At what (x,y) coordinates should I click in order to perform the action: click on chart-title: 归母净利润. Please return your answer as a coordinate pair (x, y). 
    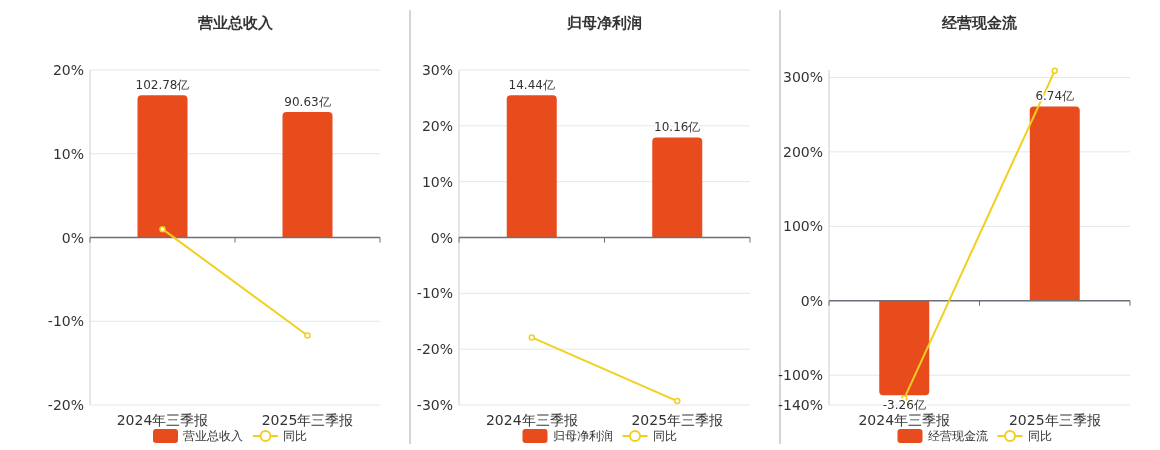
    Looking at the image, I should click on (604, 23).